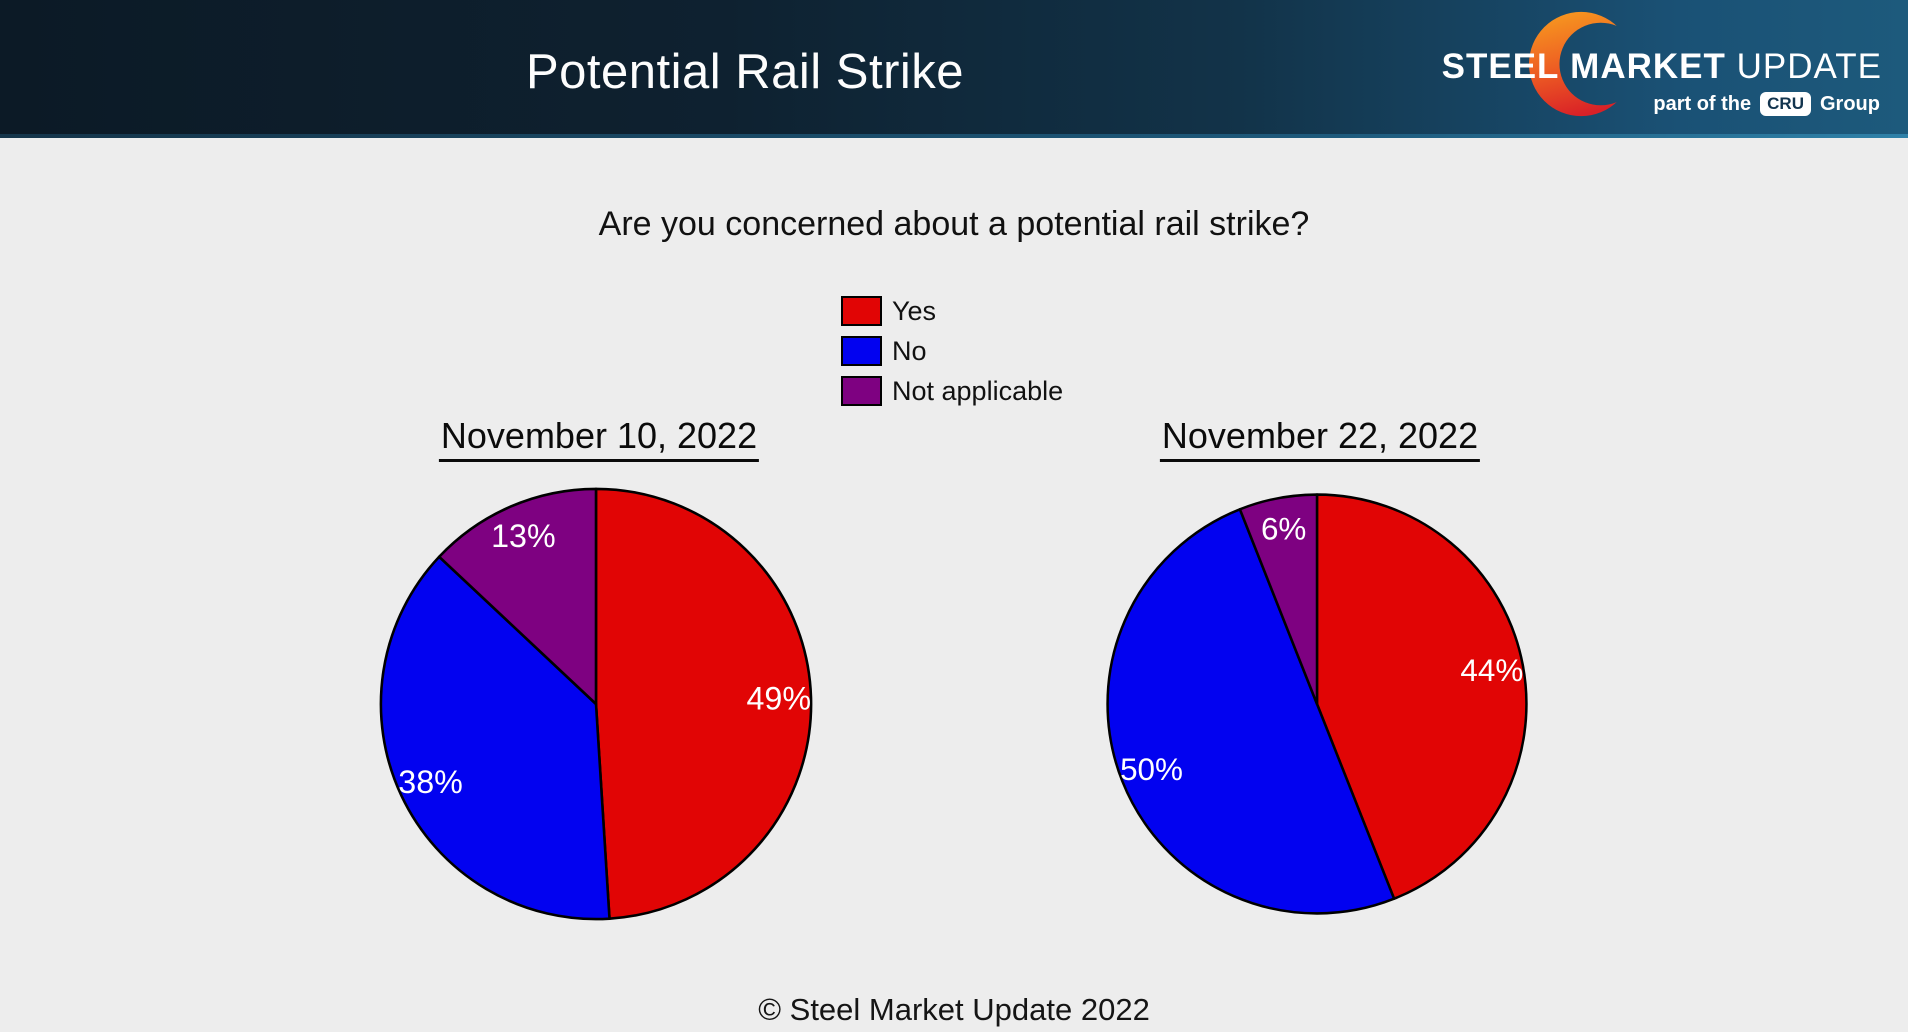  I want to click on cru-badge: CRU, so click(1785, 104).